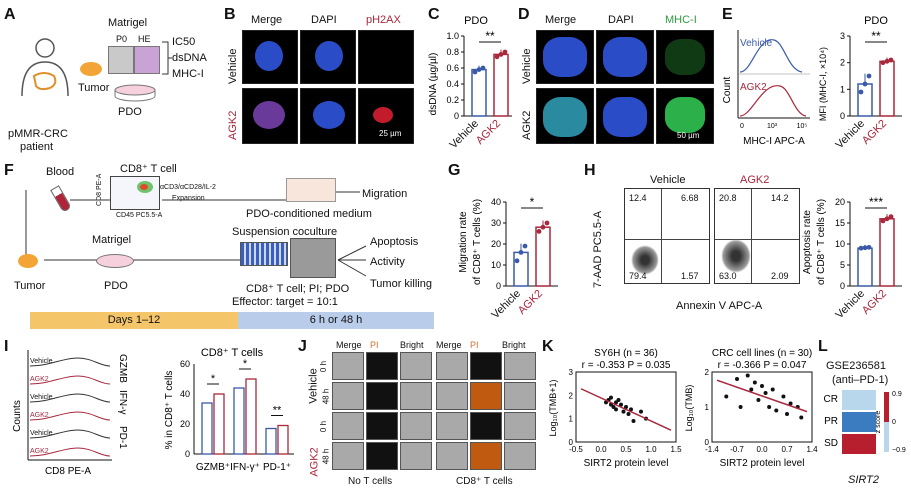 The width and height of the screenshot is (911, 500). Describe the element at coordinates (728, 276) in the screenshot. I see `h-agk2-q3: 63.0` at that location.